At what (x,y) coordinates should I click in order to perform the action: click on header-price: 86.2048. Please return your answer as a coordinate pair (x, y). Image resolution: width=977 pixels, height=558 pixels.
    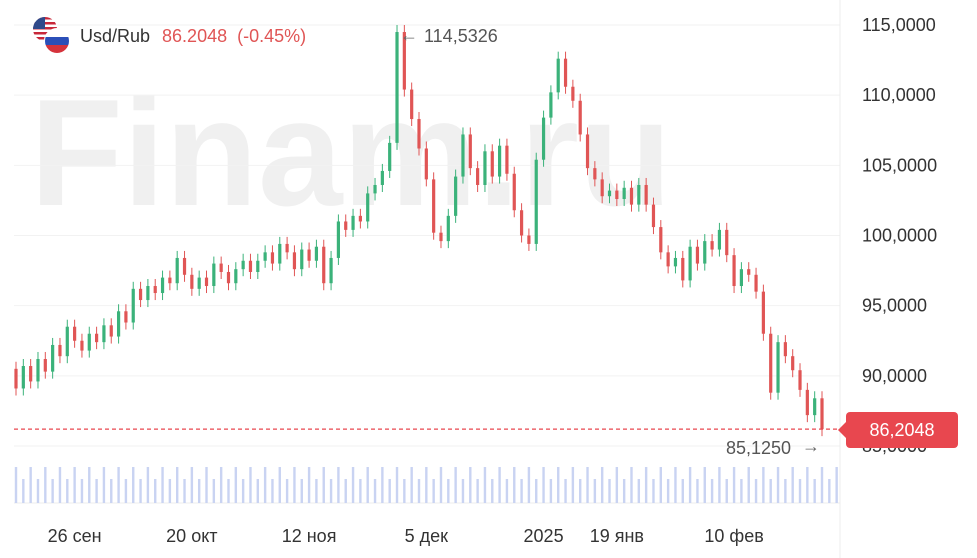
    Looking at the image, I should click on (195, 35).